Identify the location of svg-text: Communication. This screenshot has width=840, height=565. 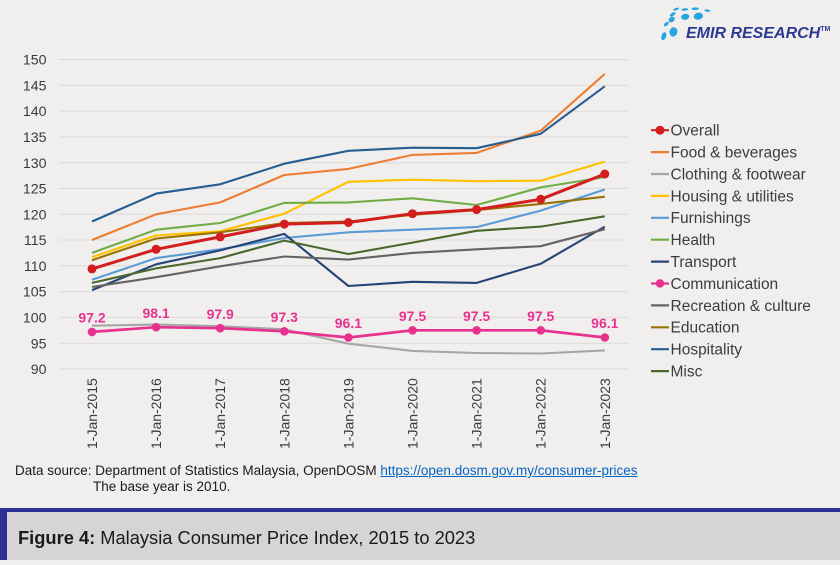
(725, 284).